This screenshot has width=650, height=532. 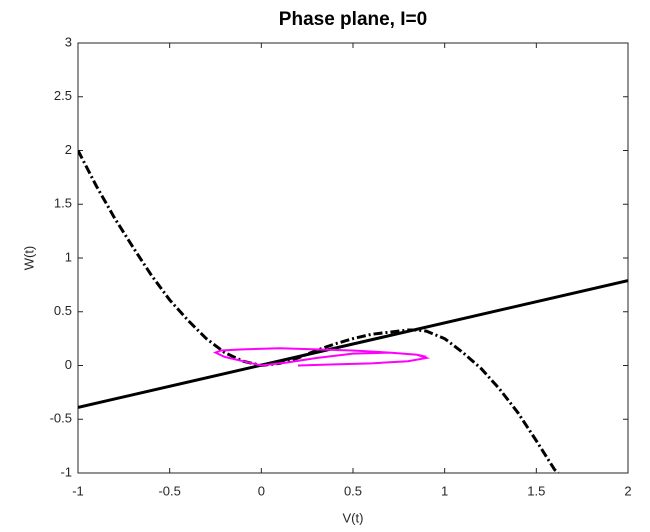 What do you see at coordinates (627, 490) in the screenshot?
I see `x-tick-label: 2` at bounding box center [627, 490].